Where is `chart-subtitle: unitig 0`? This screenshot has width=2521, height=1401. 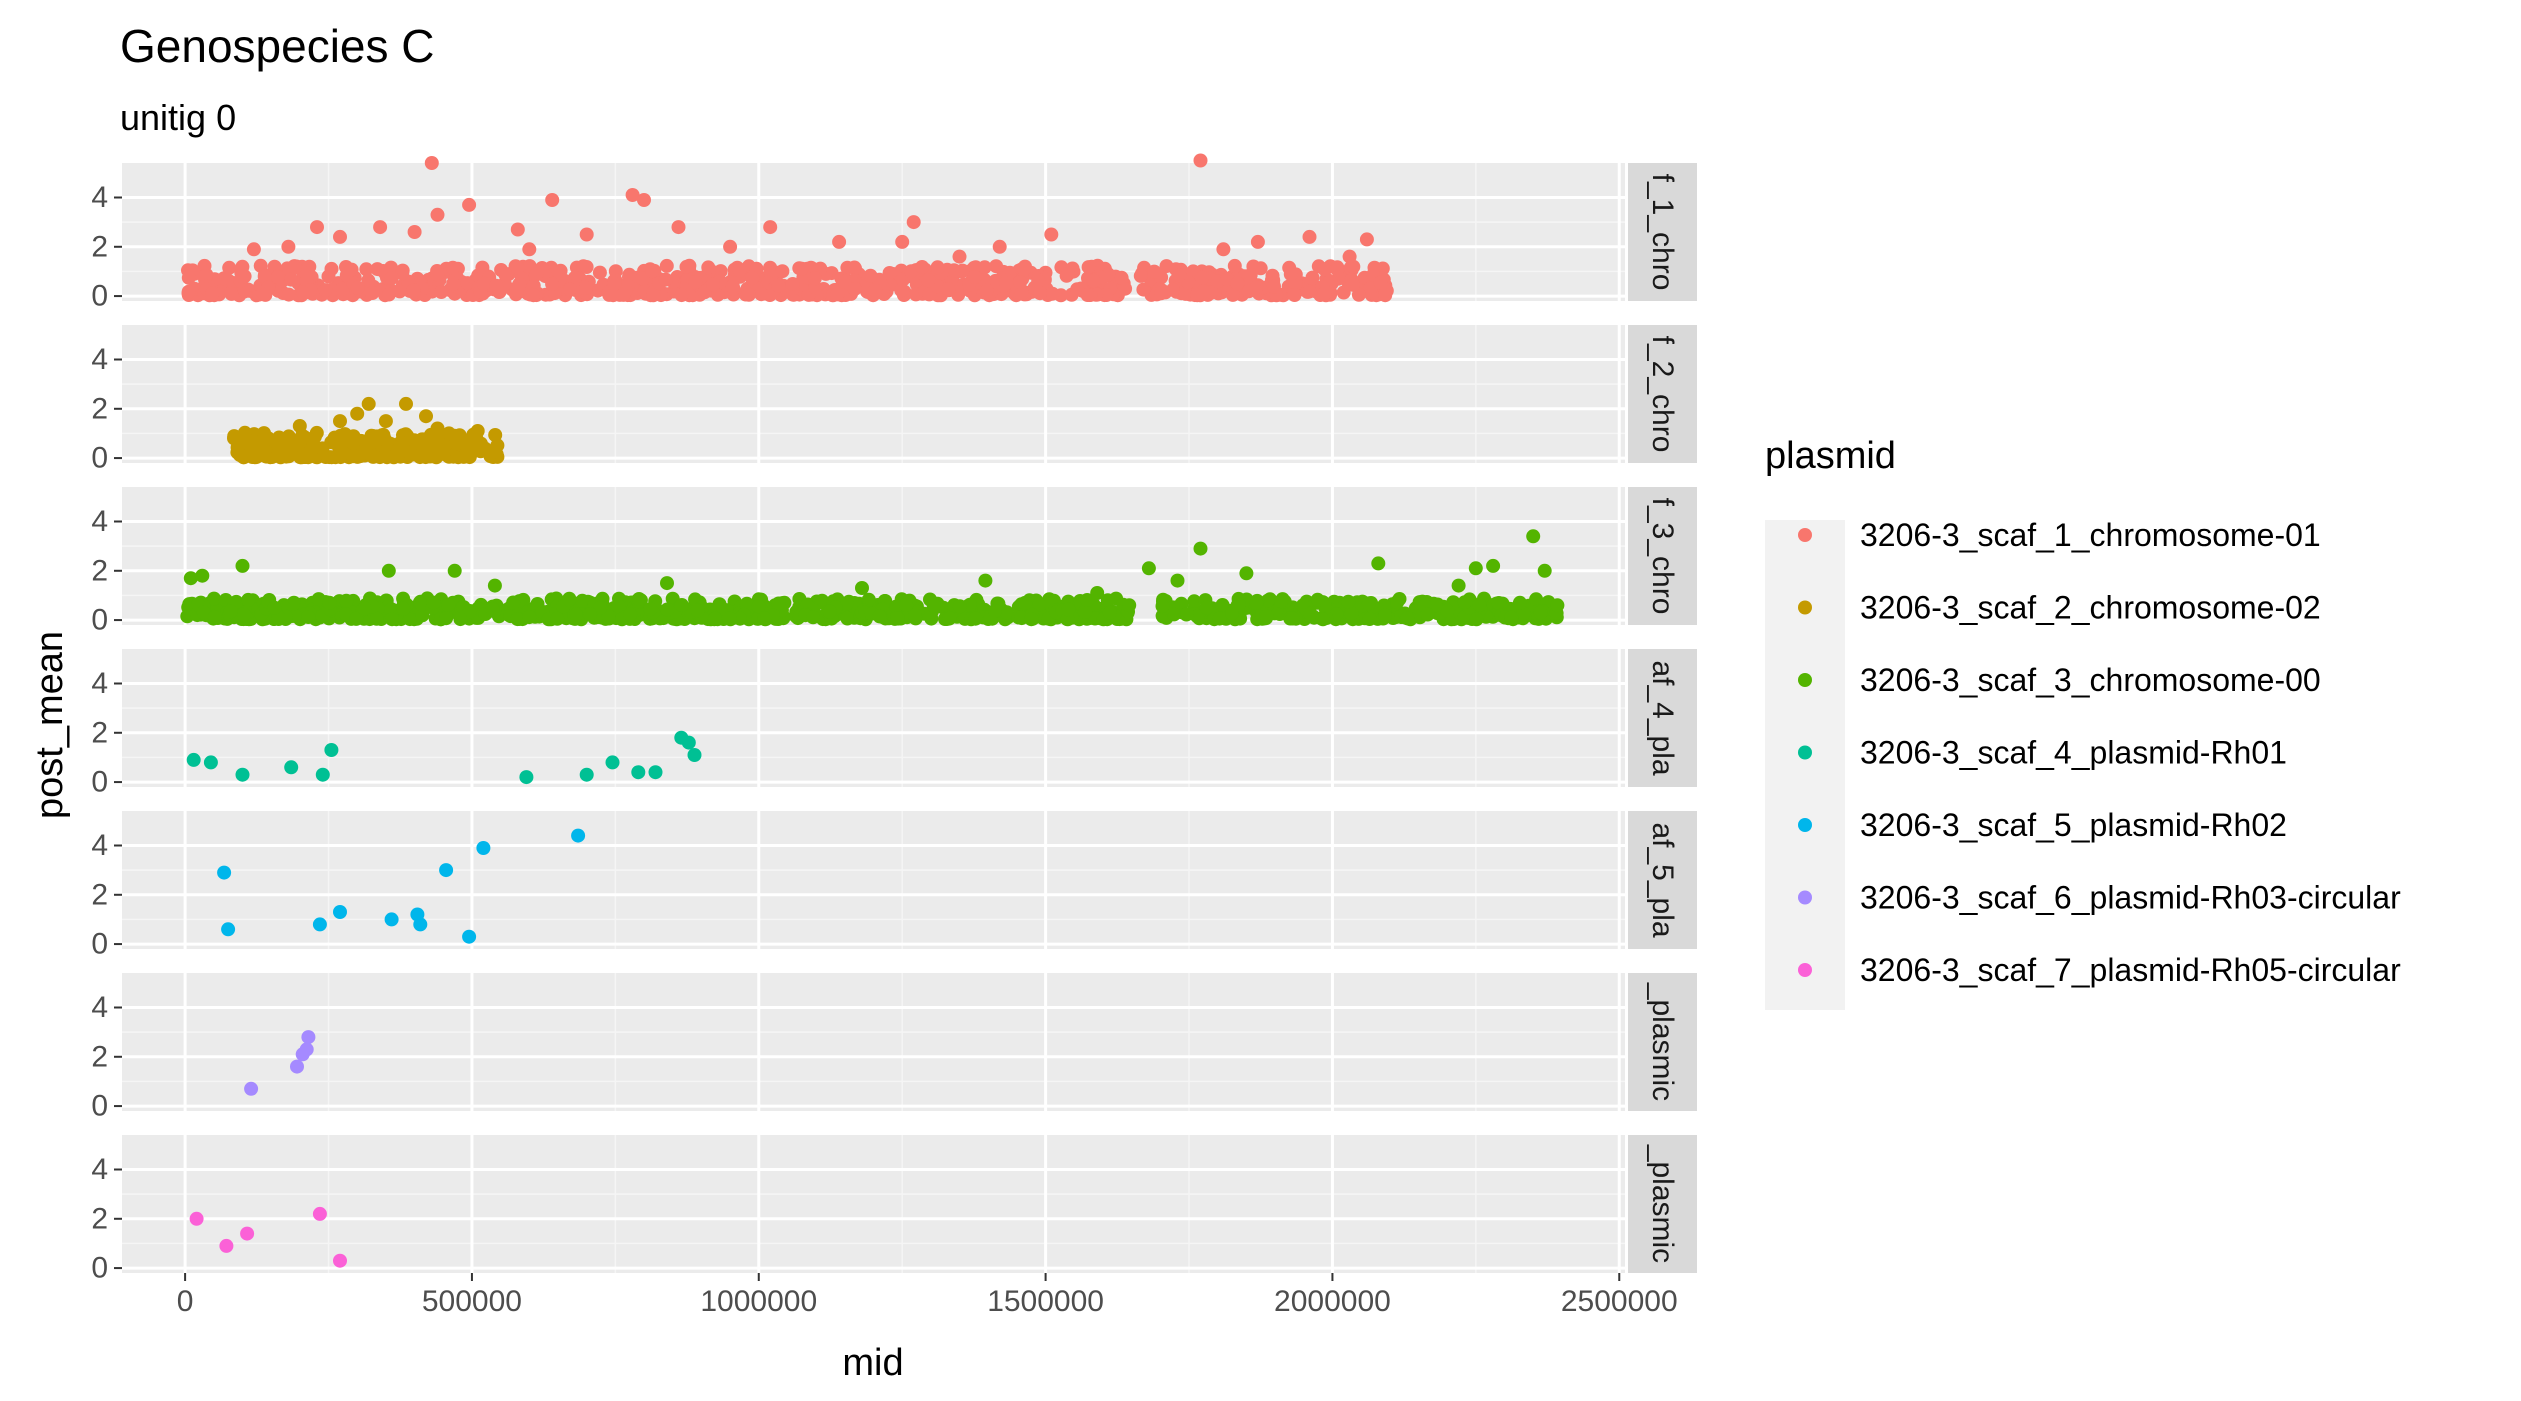 chart-subtitle: unitig 0 is located at coordinates (178, 117).